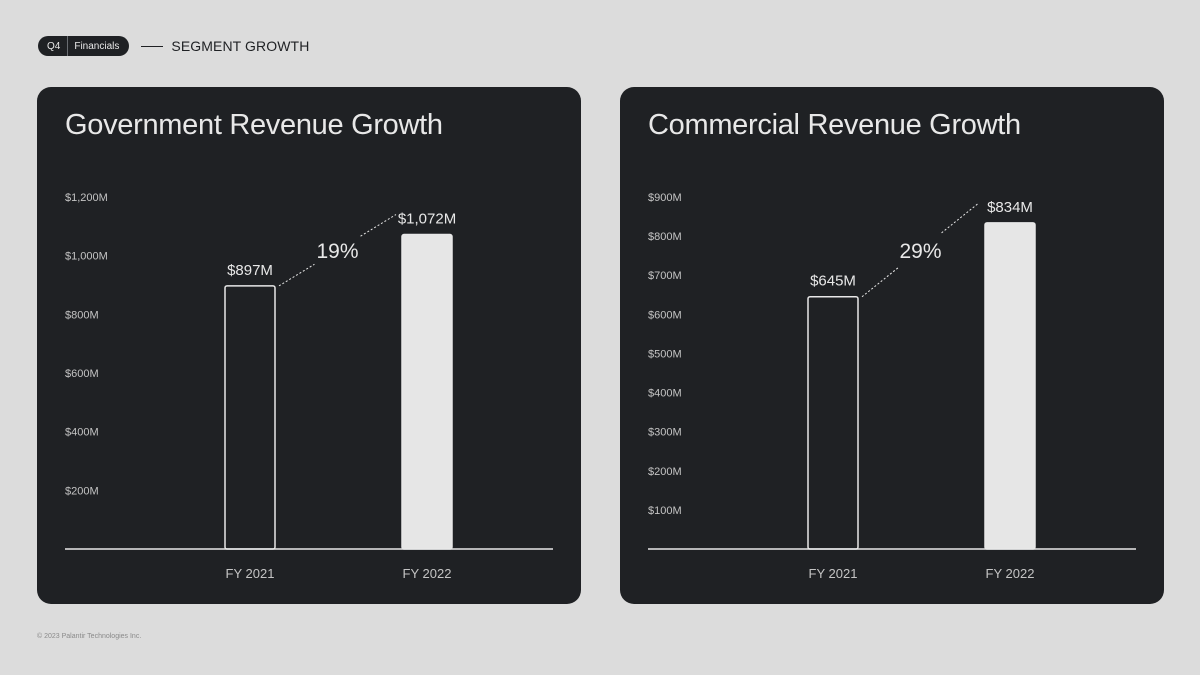  Describe the element at coordinates (54, 46) in the screenshot. I see `quarter-label: Q4` at that location.